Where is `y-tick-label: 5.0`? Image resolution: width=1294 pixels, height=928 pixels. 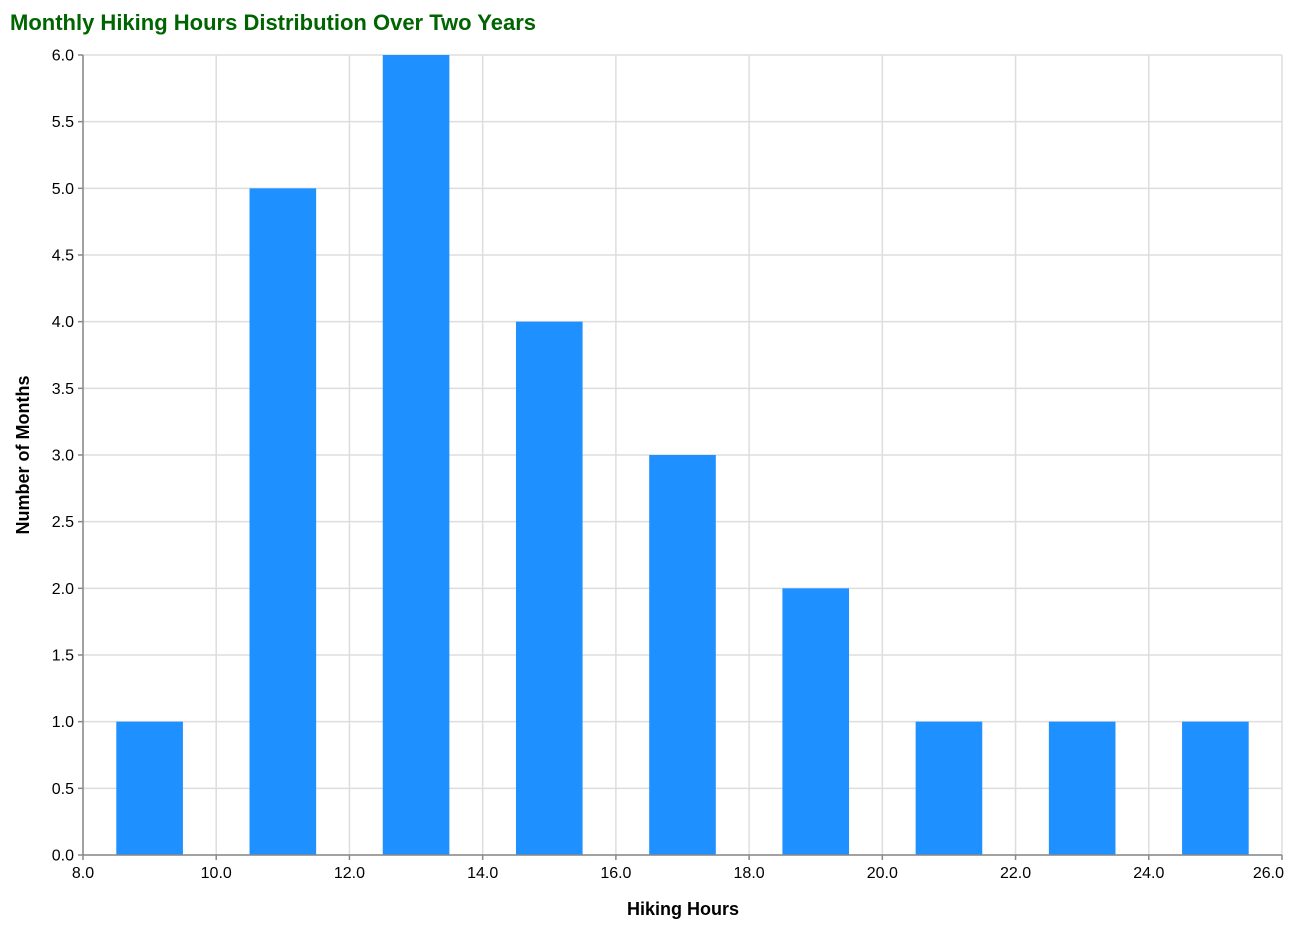 y-tick-label: 5.0 is located at coordinates (63, 189).